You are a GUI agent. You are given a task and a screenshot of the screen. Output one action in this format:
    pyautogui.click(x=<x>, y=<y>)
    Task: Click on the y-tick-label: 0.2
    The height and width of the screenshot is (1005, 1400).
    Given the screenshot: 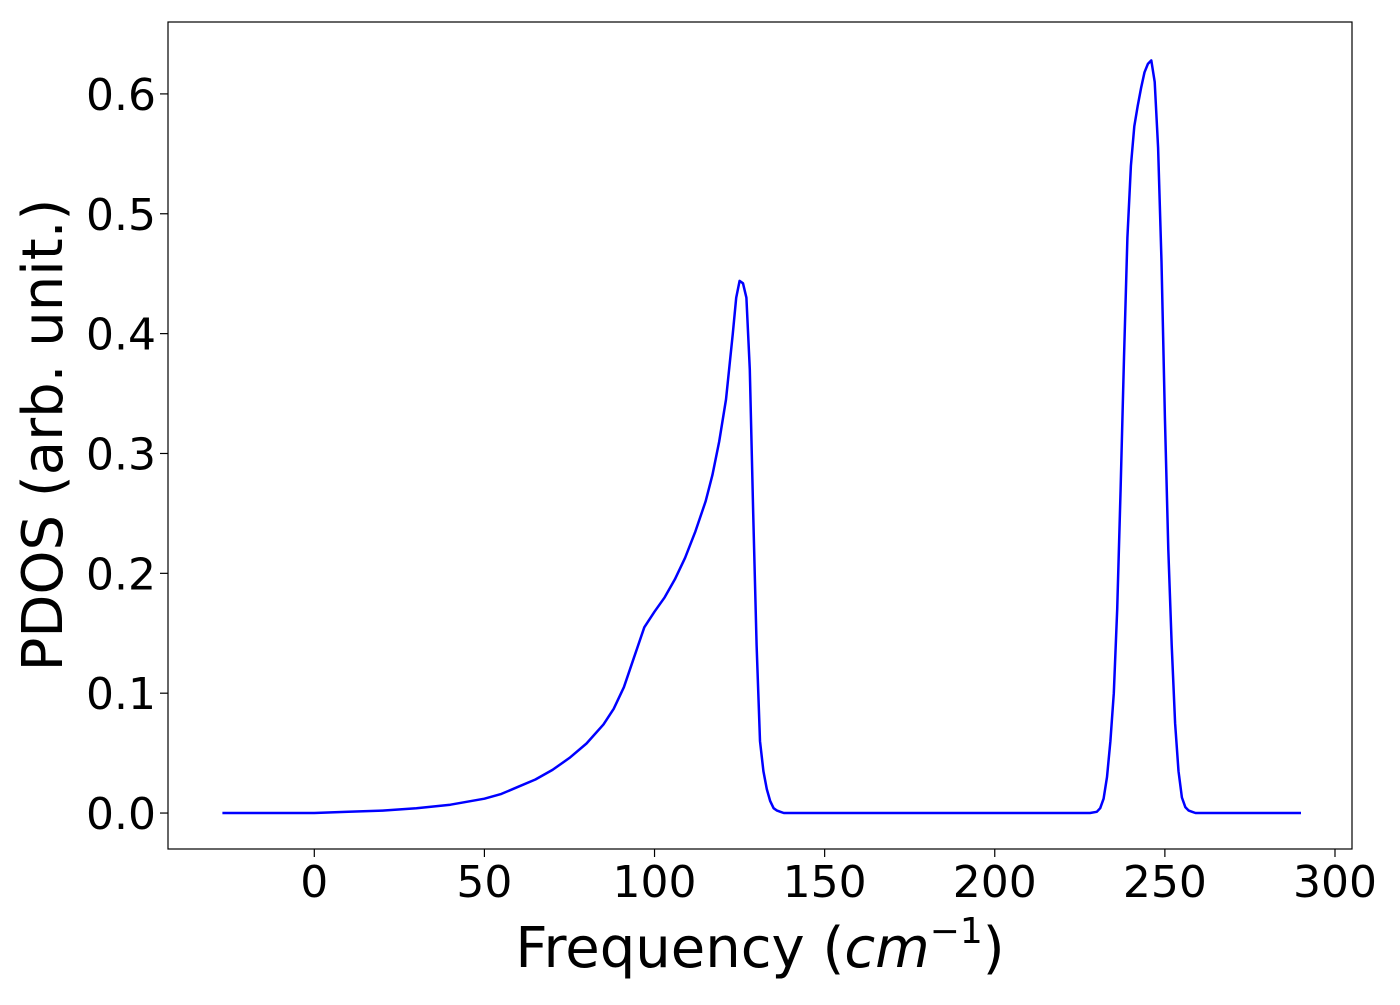 What is the action you would take?
    pyautogui.click(x=121, y=574)
    